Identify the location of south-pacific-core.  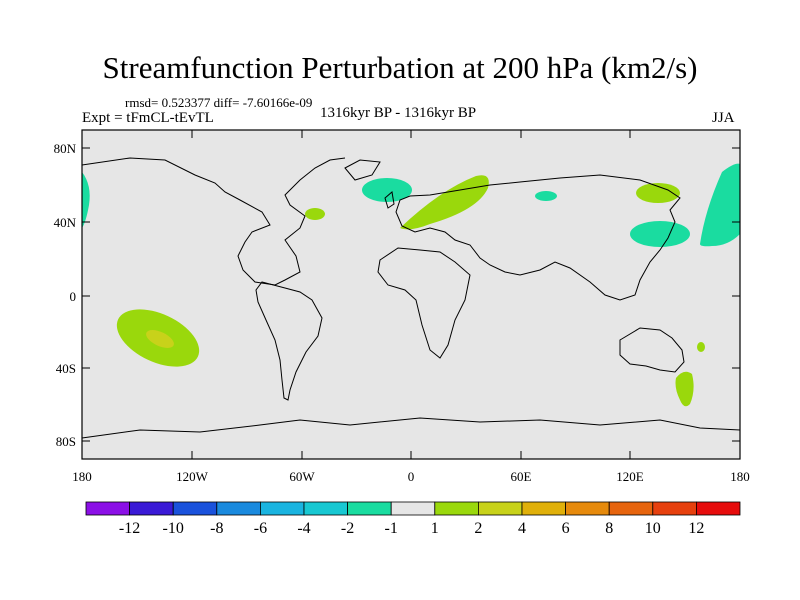
(160, 339).